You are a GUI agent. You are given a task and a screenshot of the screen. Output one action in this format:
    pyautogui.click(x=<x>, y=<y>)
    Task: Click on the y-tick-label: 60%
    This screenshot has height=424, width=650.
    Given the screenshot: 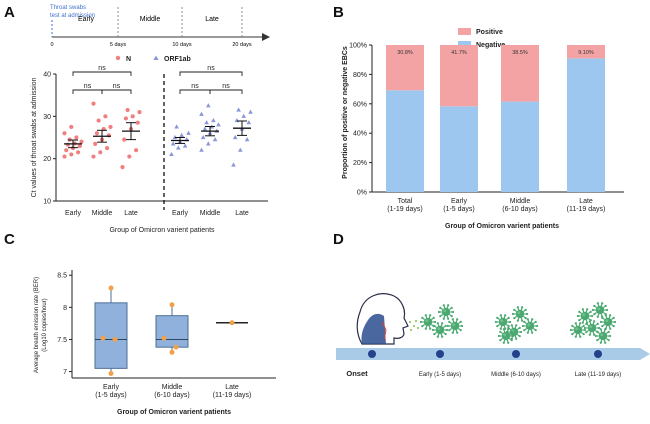 What is the action you would take?
    pyautogui.click(x=360, y=104)
    